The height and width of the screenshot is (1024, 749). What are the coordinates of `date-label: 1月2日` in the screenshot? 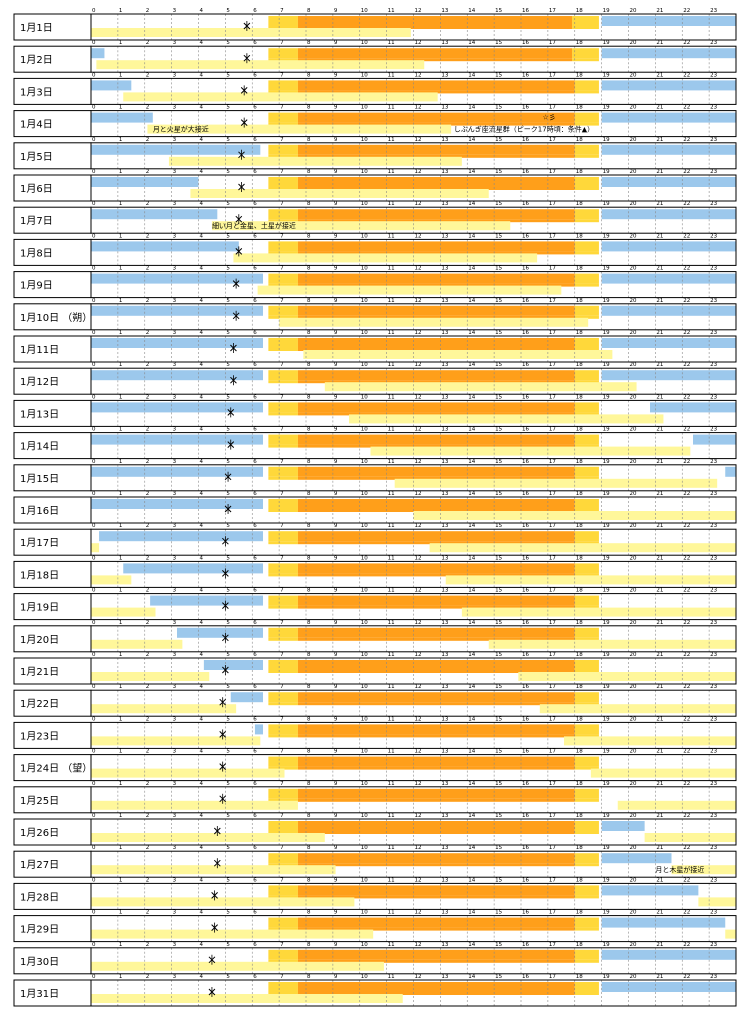 It's located at (36, 60).